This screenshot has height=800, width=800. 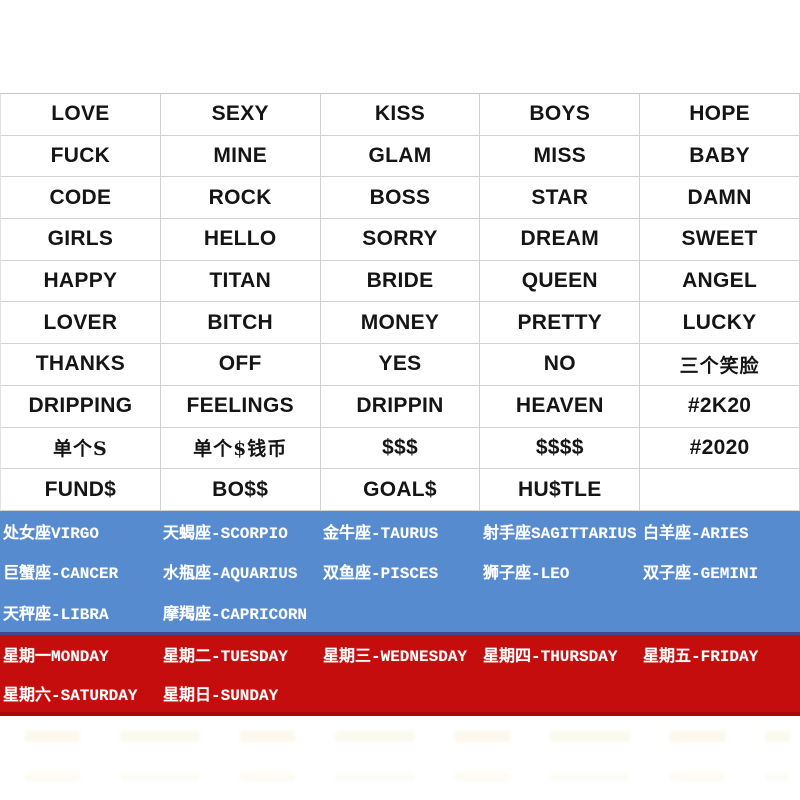 What do you see at coordinates (550, 657) in the screenshot?
I see `weekday-cell: 星期四-THURSDAY` at bounding box center [550, 657].